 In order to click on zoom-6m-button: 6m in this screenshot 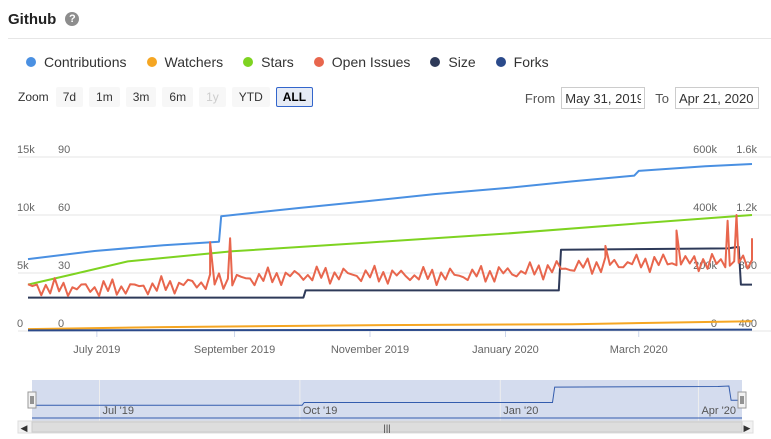, I will do `click(178, 97)`.